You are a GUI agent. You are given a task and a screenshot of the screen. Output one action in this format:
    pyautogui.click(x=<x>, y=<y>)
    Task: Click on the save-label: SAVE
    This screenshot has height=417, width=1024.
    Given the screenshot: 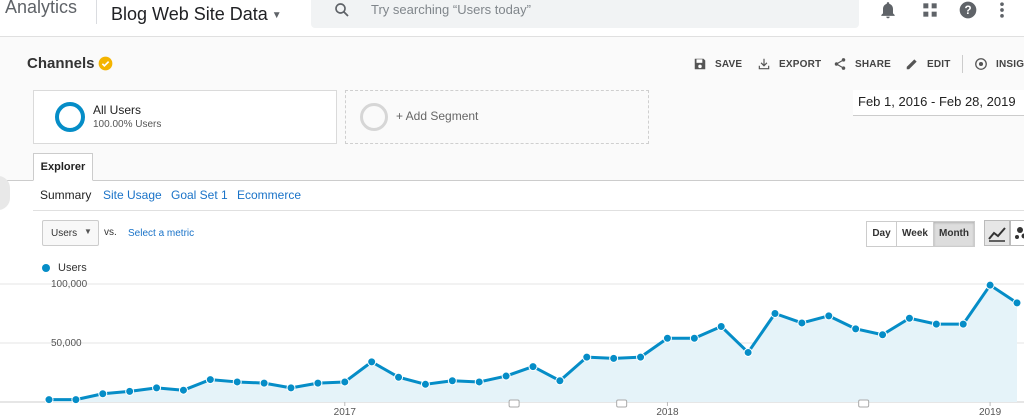 What is the action you would take?
    pyautogui.click(x=729, y=64)
    